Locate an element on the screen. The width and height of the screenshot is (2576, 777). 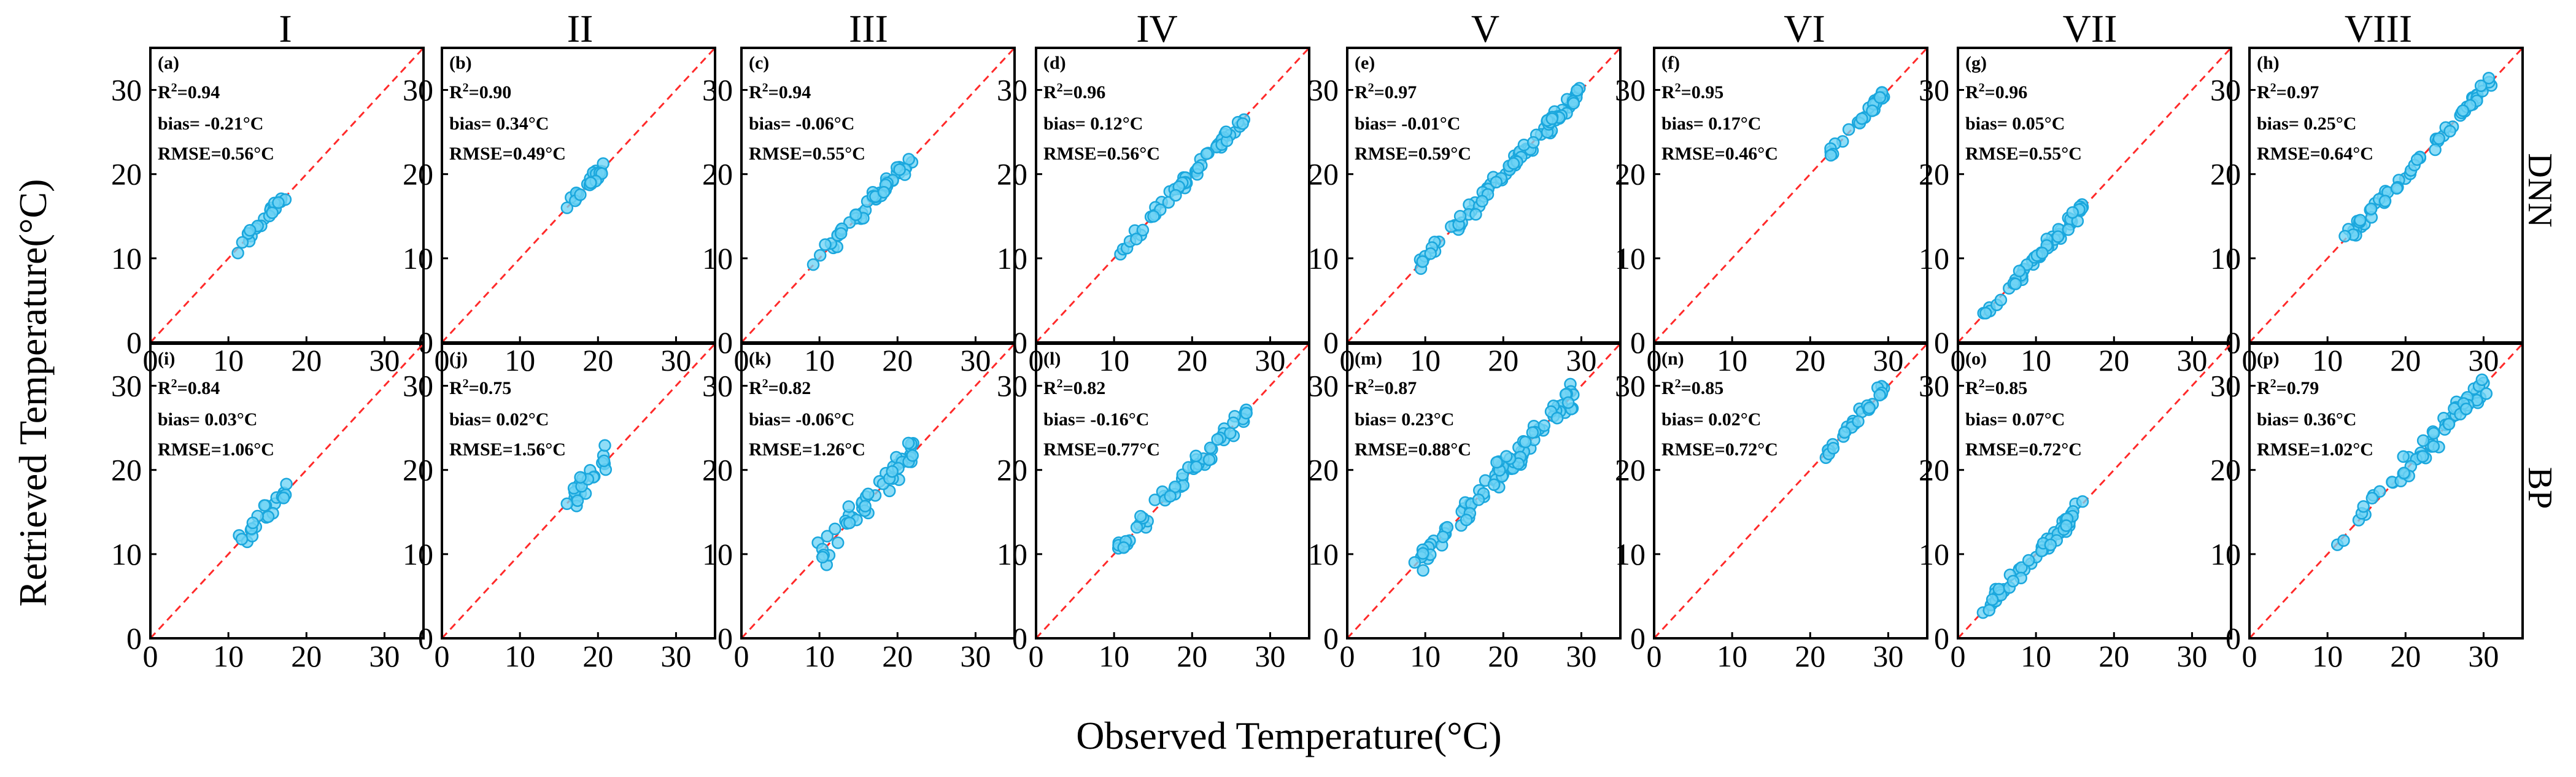
bias-value: bias= 0.02°C is located at coordinates (1711, 419).